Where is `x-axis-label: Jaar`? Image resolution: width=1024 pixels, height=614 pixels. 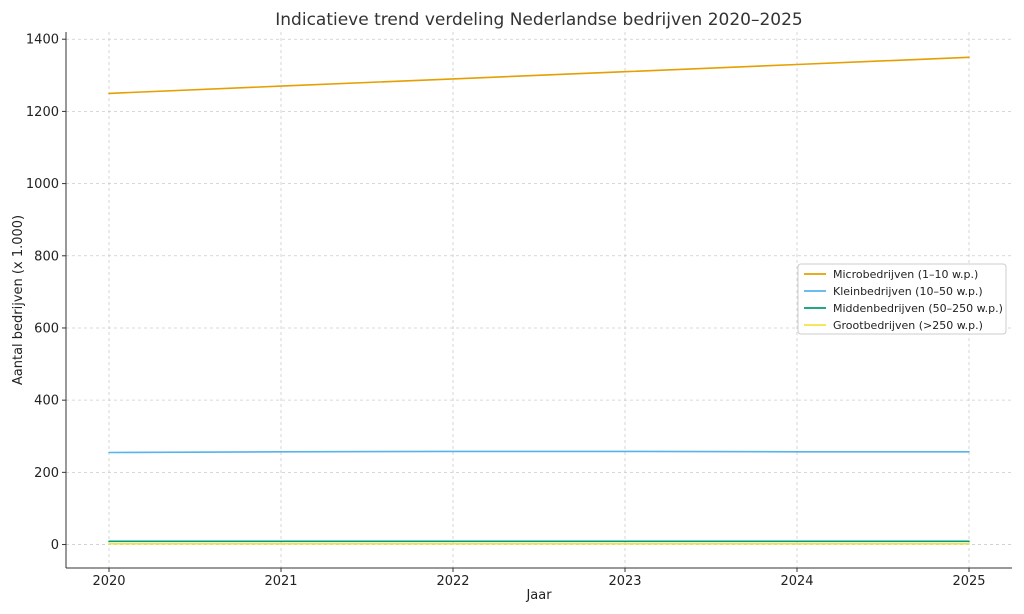
x-axis-label: Jaar is located at coordinates (538, 595).